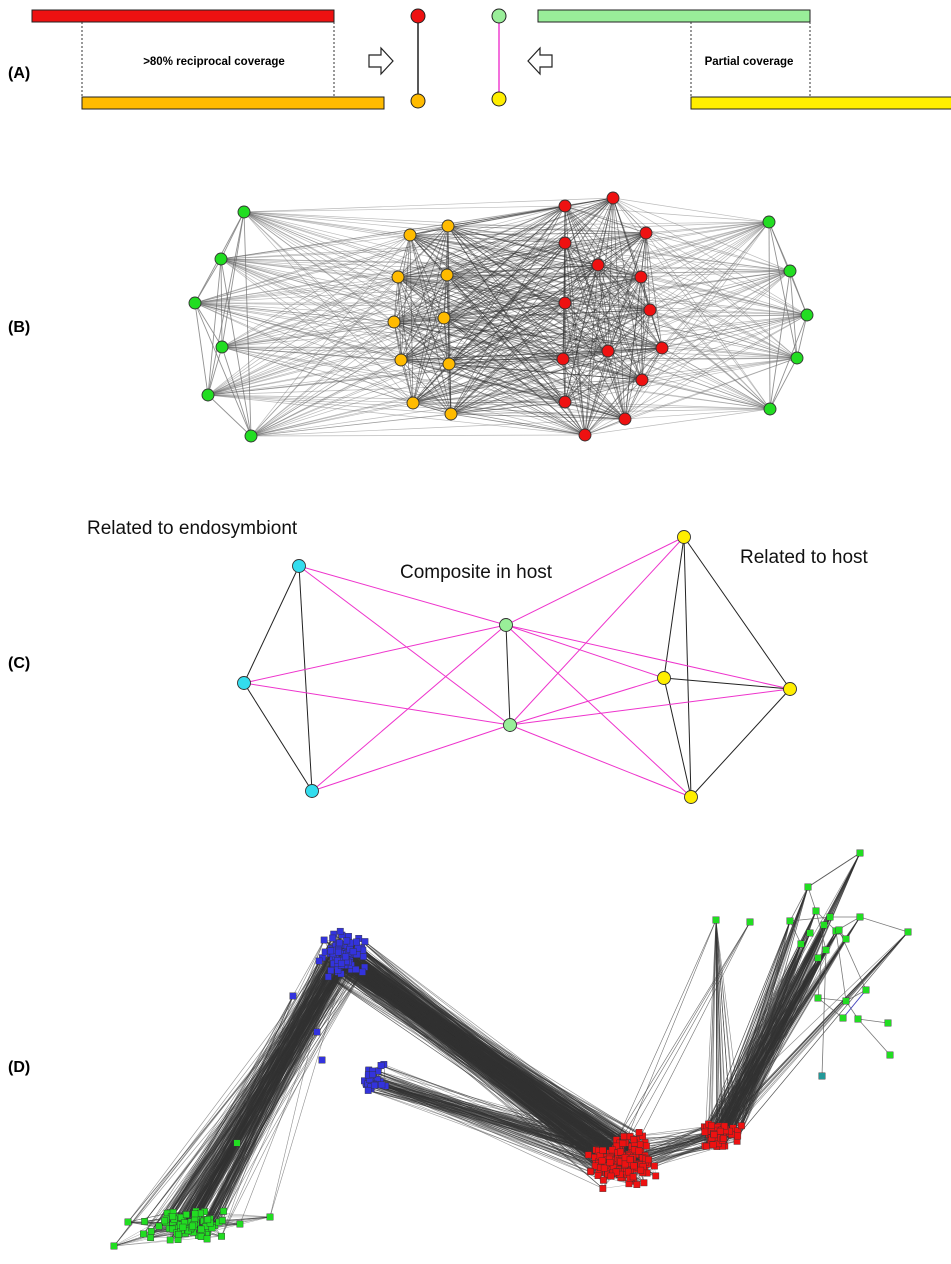  Describe the element at coordinates (674, 607) in the screenshot. I see `panel-c-edge-black` at that location.